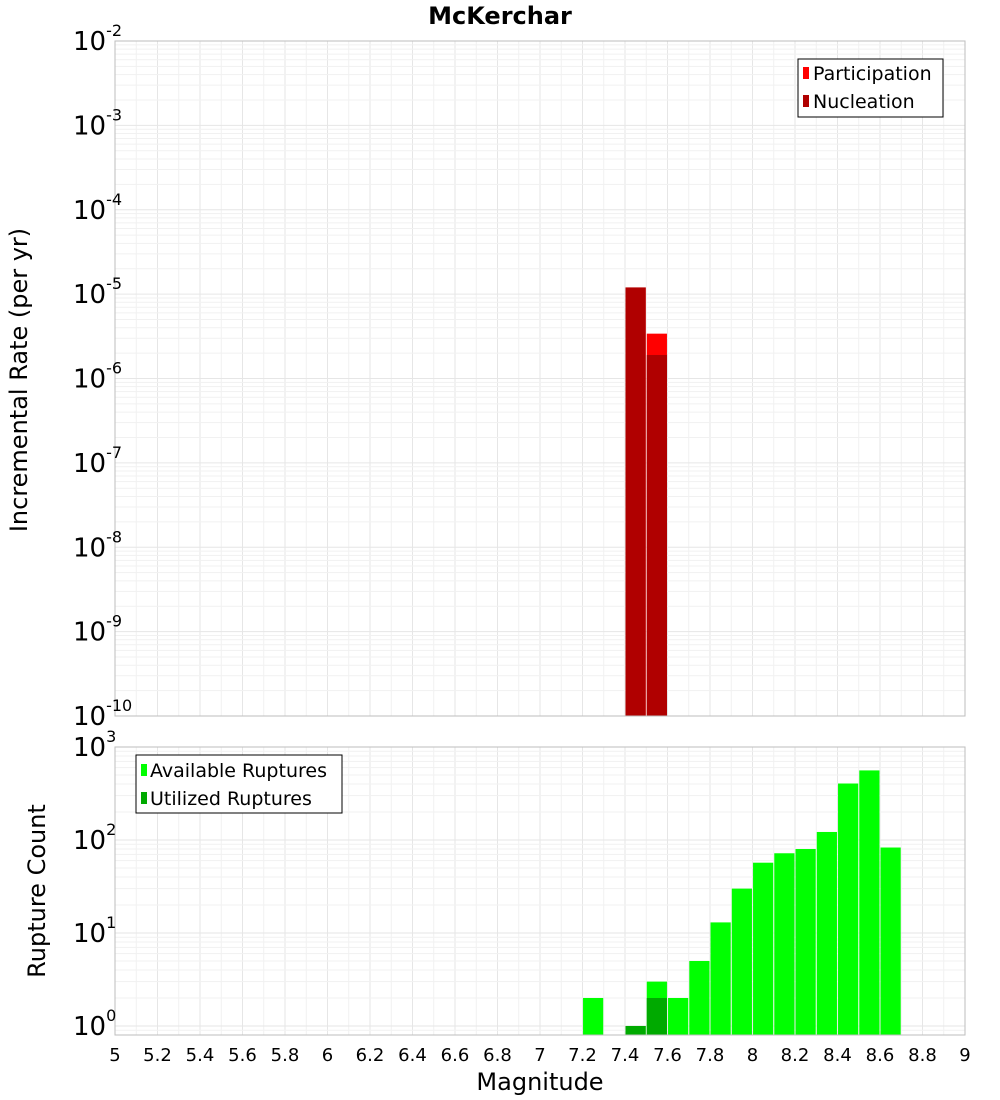 The width and height of the screenshot is (1000, 1100). What do you see at coordinates (97, 292) in the screenshot?
I see `rate-y-tick-label: 10⁻⁵` at bounding box center [97, 292].